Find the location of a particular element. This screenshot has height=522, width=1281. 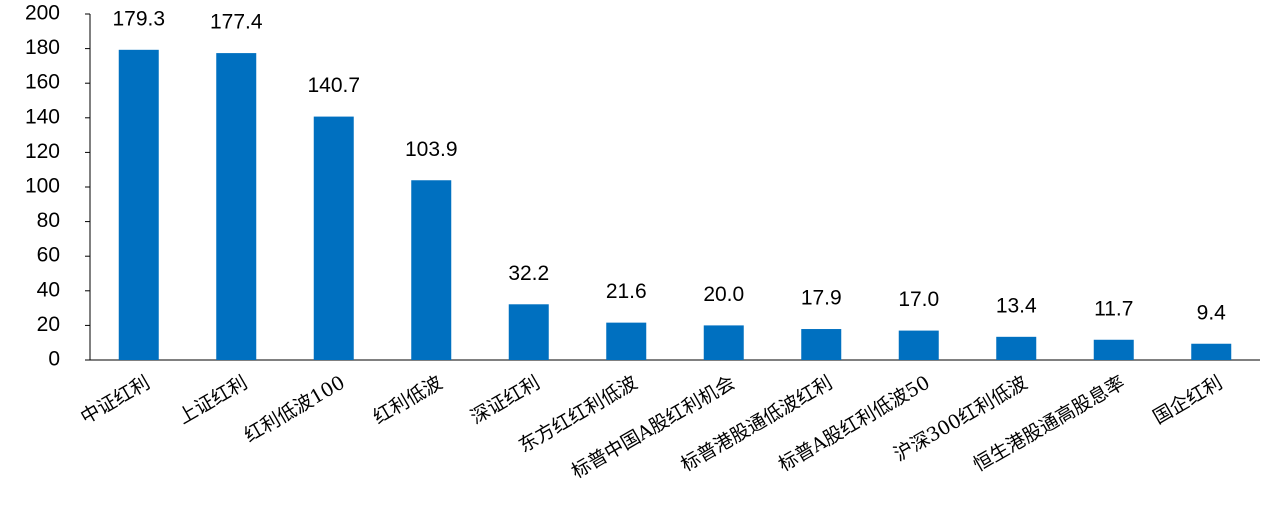

y-tick-label: 180 is located at coordinates (42, 47).